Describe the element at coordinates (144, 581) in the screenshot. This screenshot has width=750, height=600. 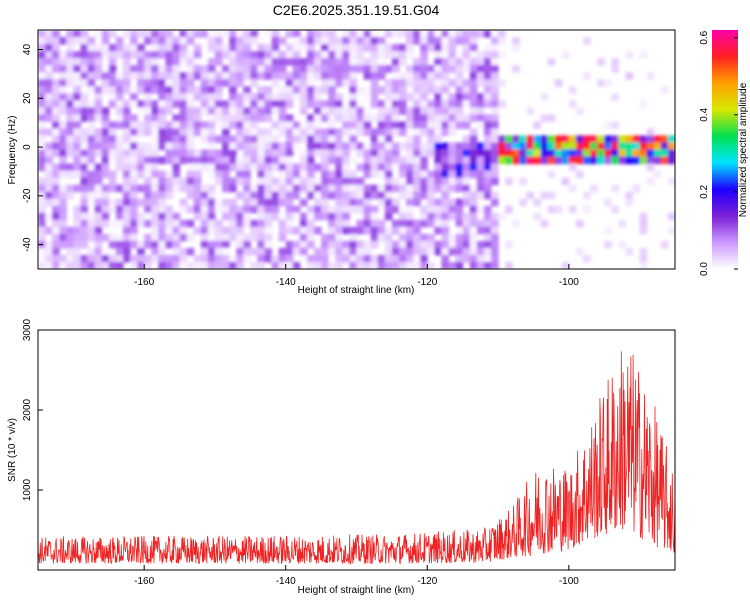
I see `x-tick-label: -160` at that location.